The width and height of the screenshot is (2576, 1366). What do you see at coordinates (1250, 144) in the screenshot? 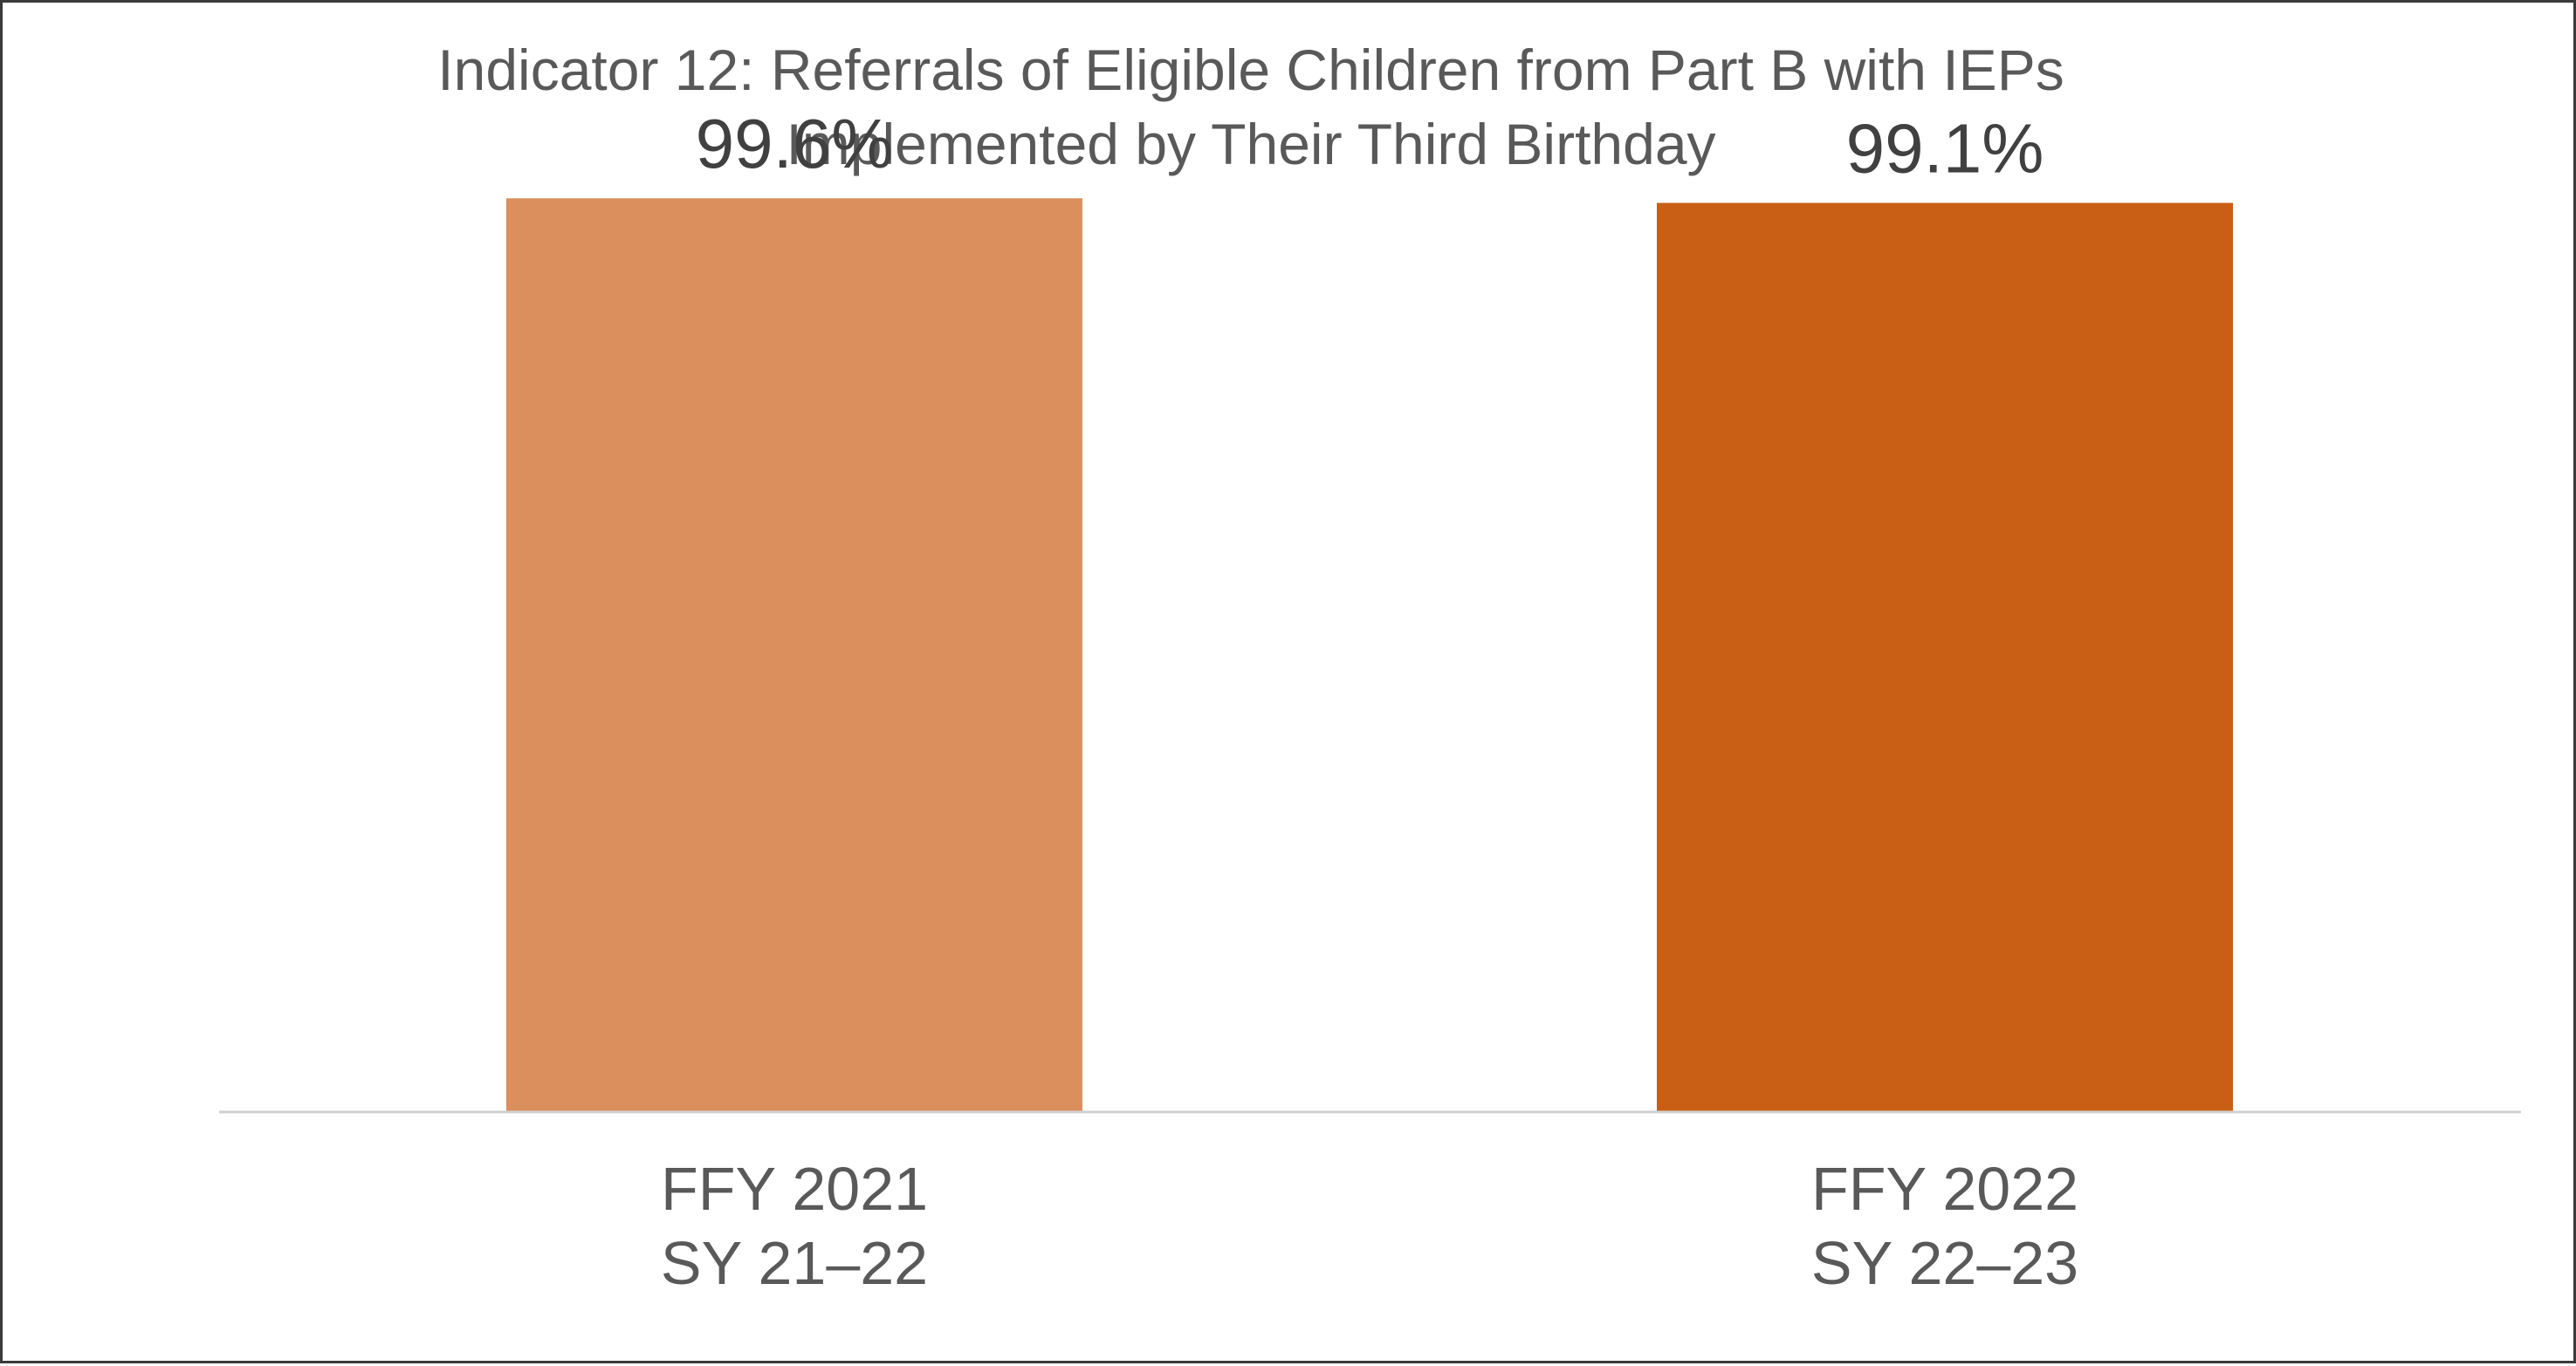
I see `chart-title-line-2: Implemented by Their Third Birthday` at bounding box center [1250, 144].